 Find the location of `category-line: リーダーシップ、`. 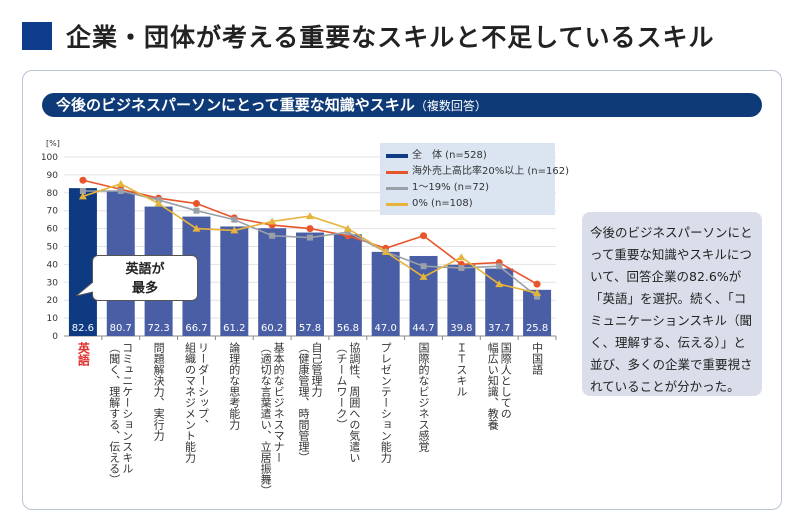

category-line: リーダーシップ、 is located at coordinates (203, 386).